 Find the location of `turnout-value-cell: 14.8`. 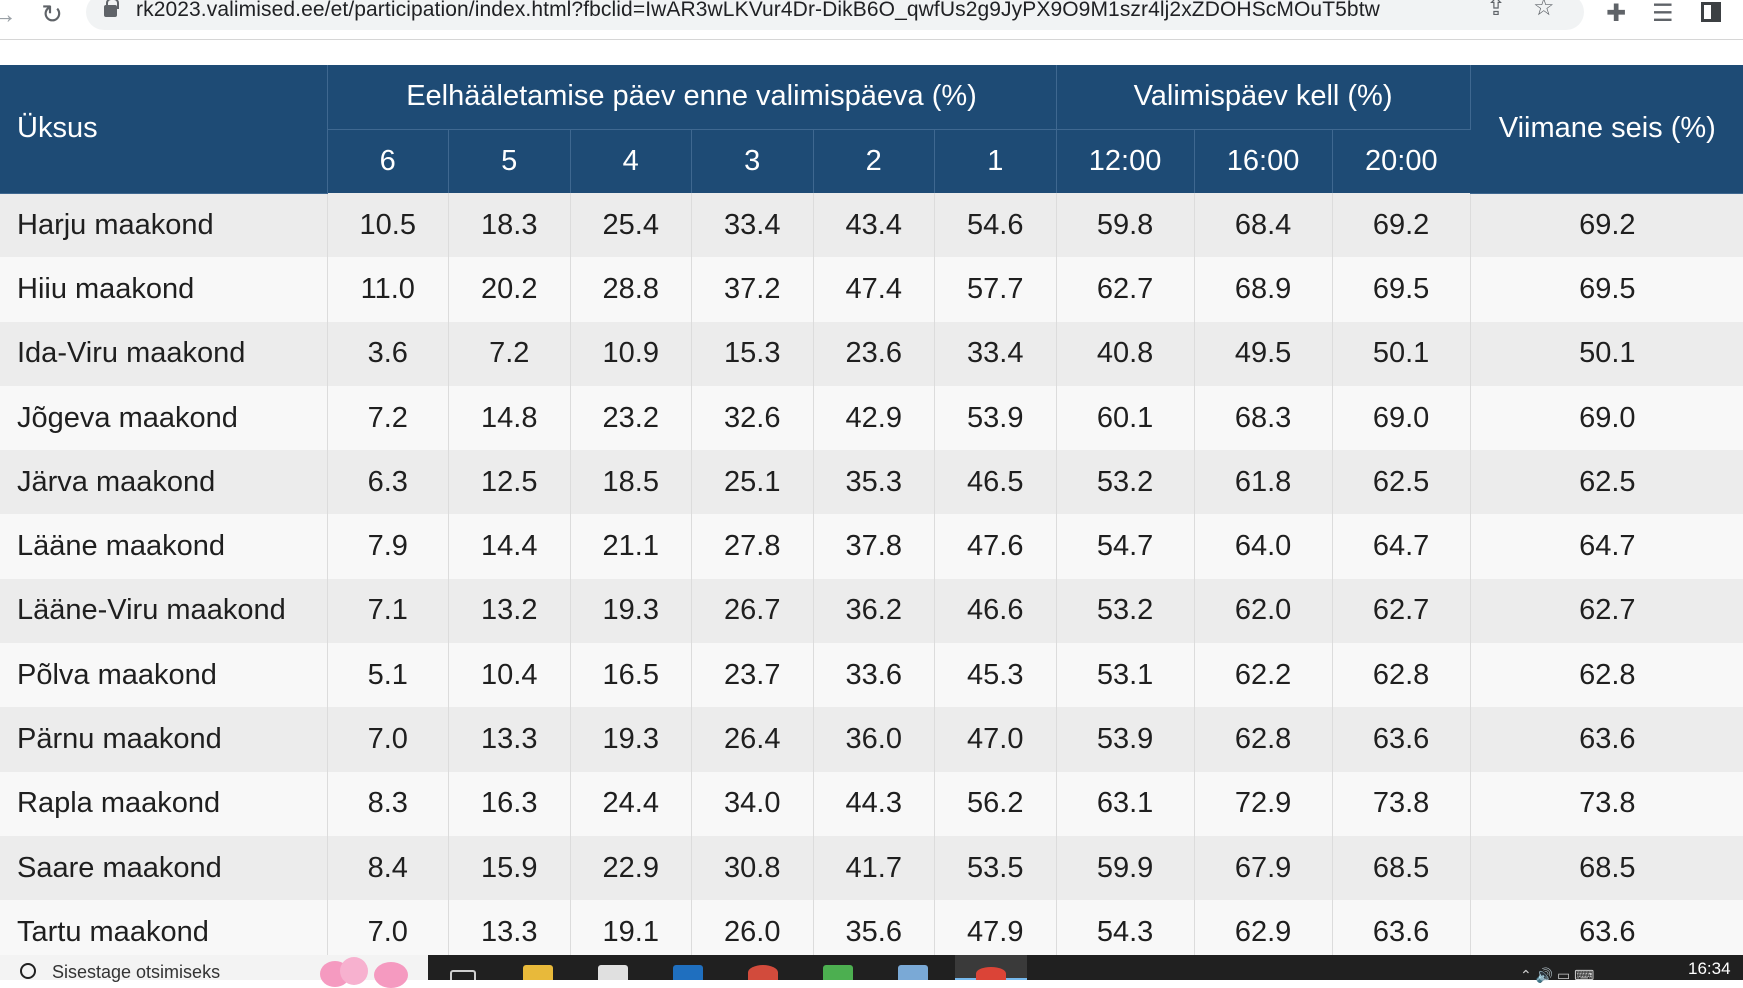

turnout-value-cell: 14.8 is located at coordinates (509, 418).